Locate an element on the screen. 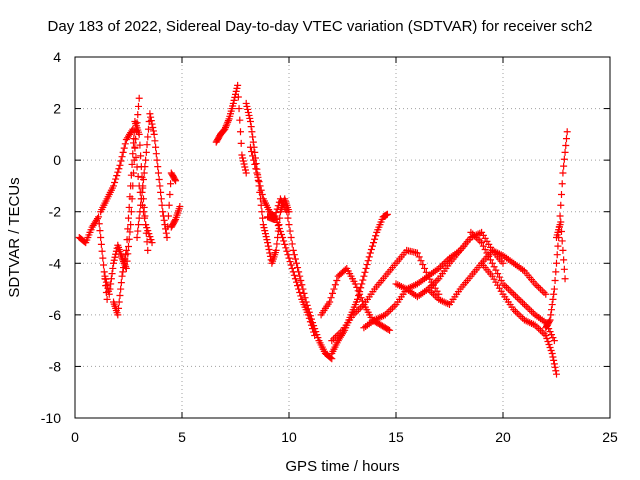 Image resolution: width=640 pixels, height=480 pixels. series-sat-t is located at coordinates (561, 250).